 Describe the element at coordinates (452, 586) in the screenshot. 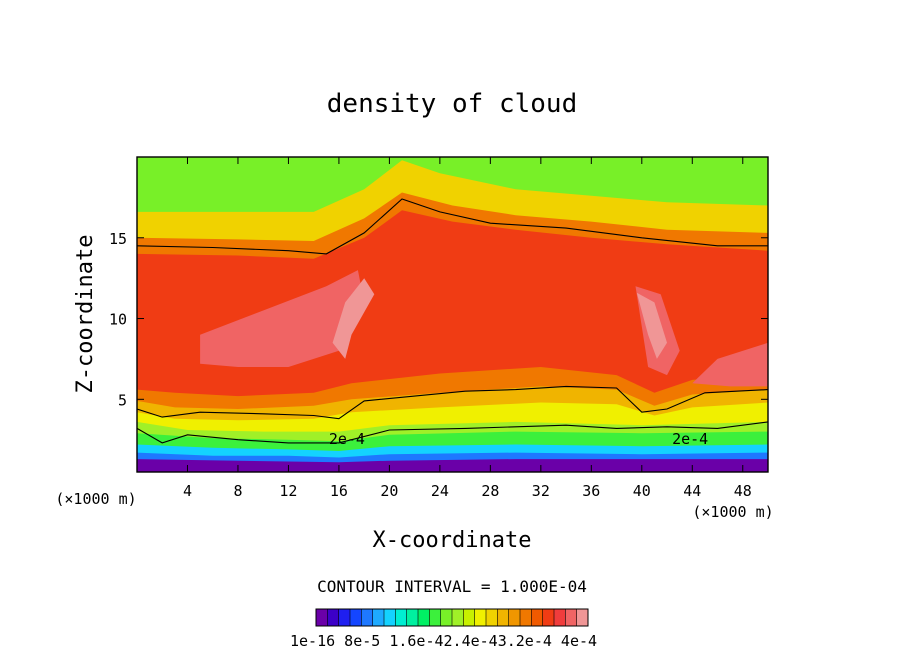

I see `contour-interval-text: CONTOUR INTERVAL = 1.000E-04` at that location.